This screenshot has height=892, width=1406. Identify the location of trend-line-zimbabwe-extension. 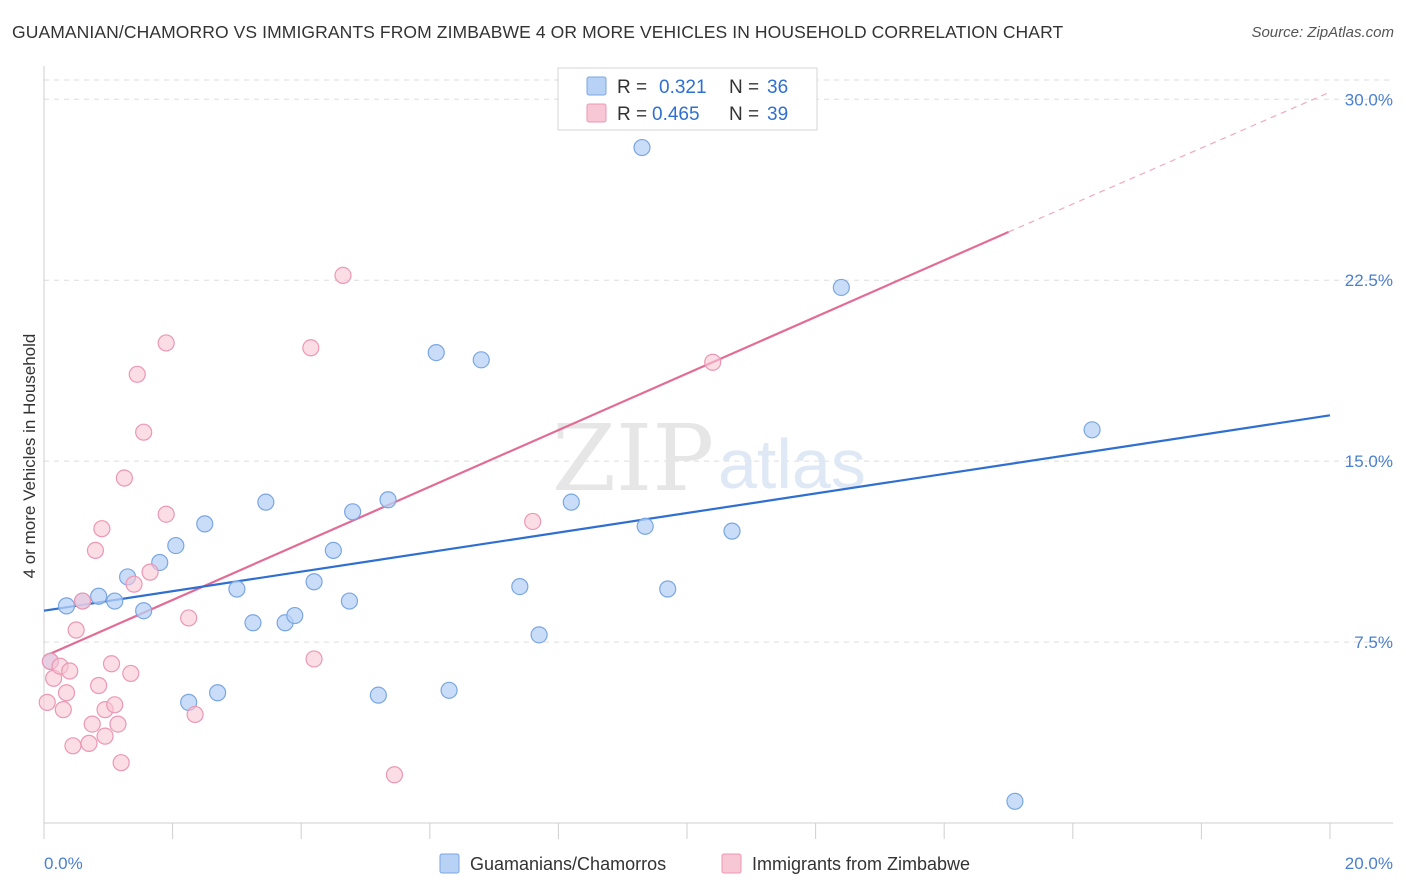
(1169, 162).